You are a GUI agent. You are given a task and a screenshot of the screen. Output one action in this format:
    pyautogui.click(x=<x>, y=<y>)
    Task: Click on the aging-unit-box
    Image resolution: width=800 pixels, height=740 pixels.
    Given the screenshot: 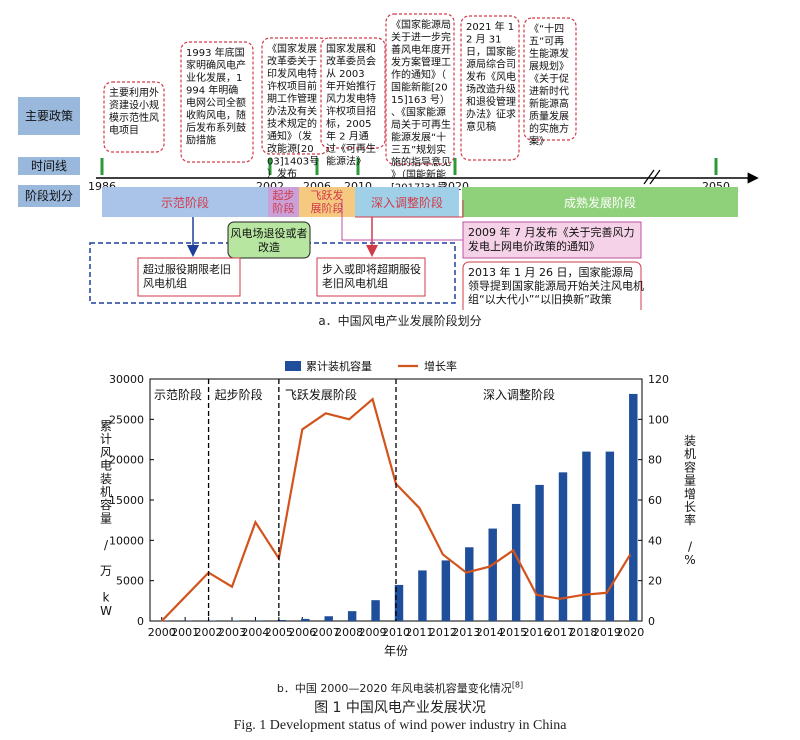 What is the action you would take?
    pyautogui.click(x=371, y=277)
    